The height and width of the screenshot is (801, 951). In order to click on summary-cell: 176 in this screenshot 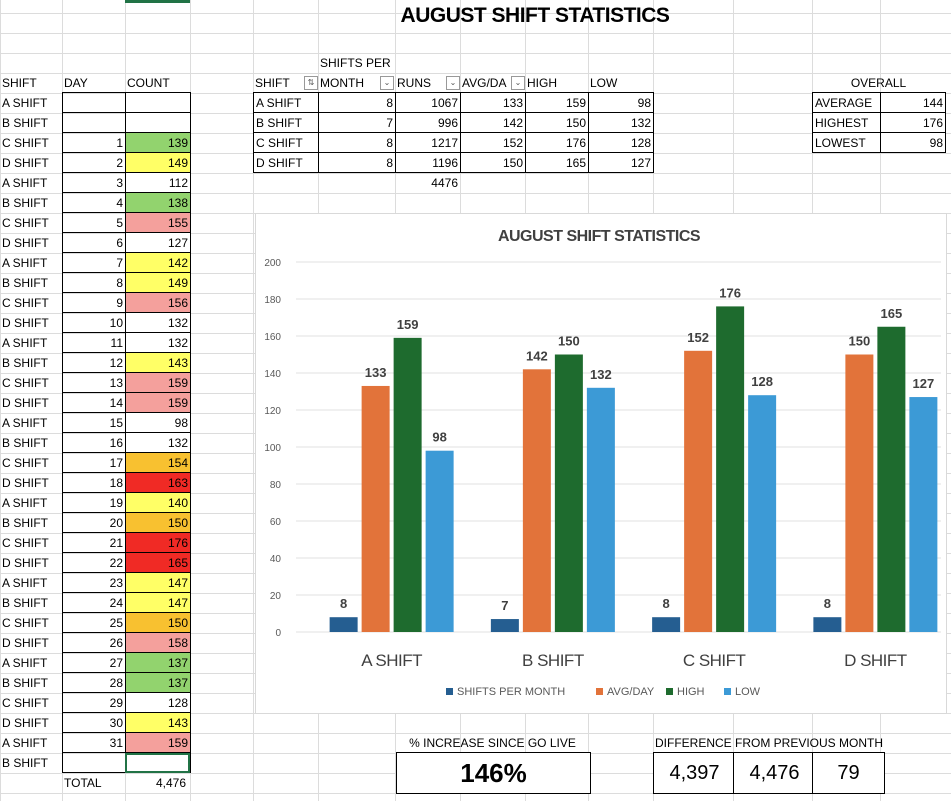, I will do `click(557, 142)`.